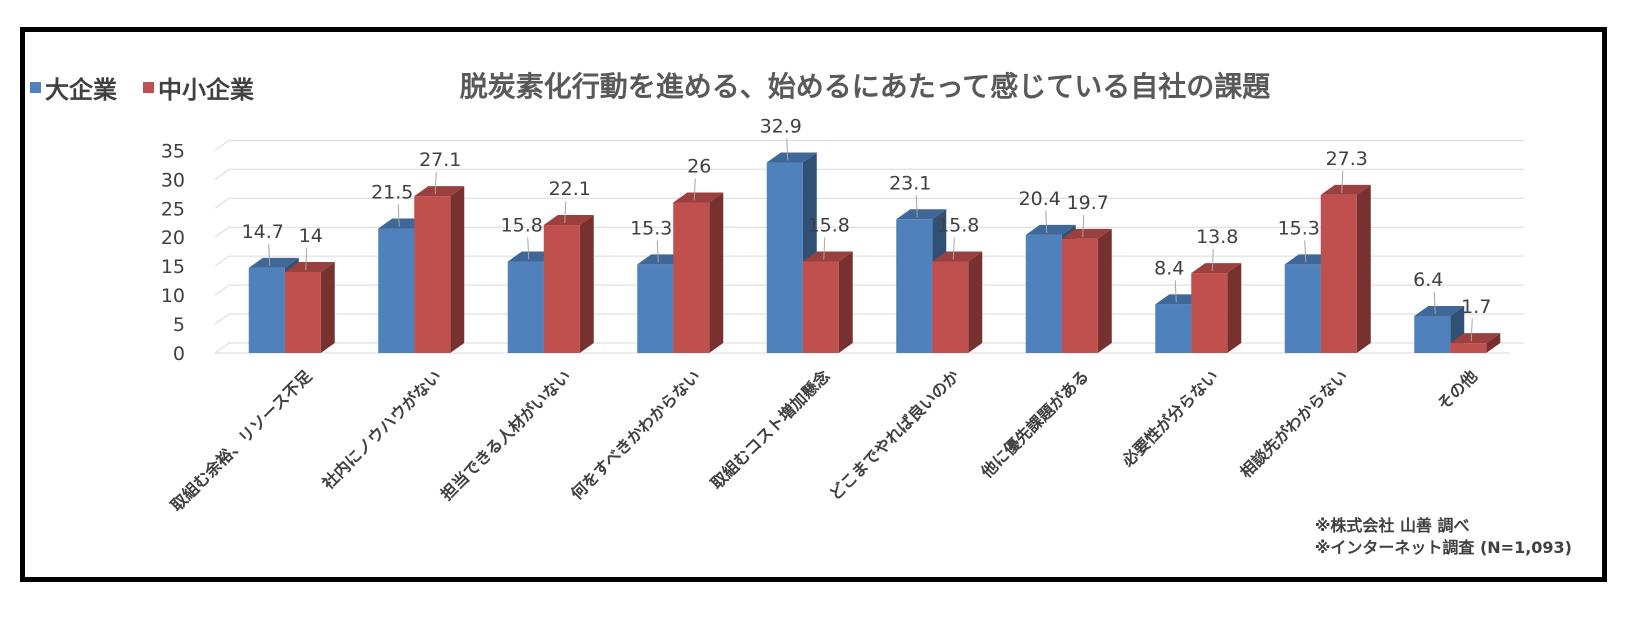  I want to click on x-tick-label-2: 担当できる人材がいない, so click(506, 435).